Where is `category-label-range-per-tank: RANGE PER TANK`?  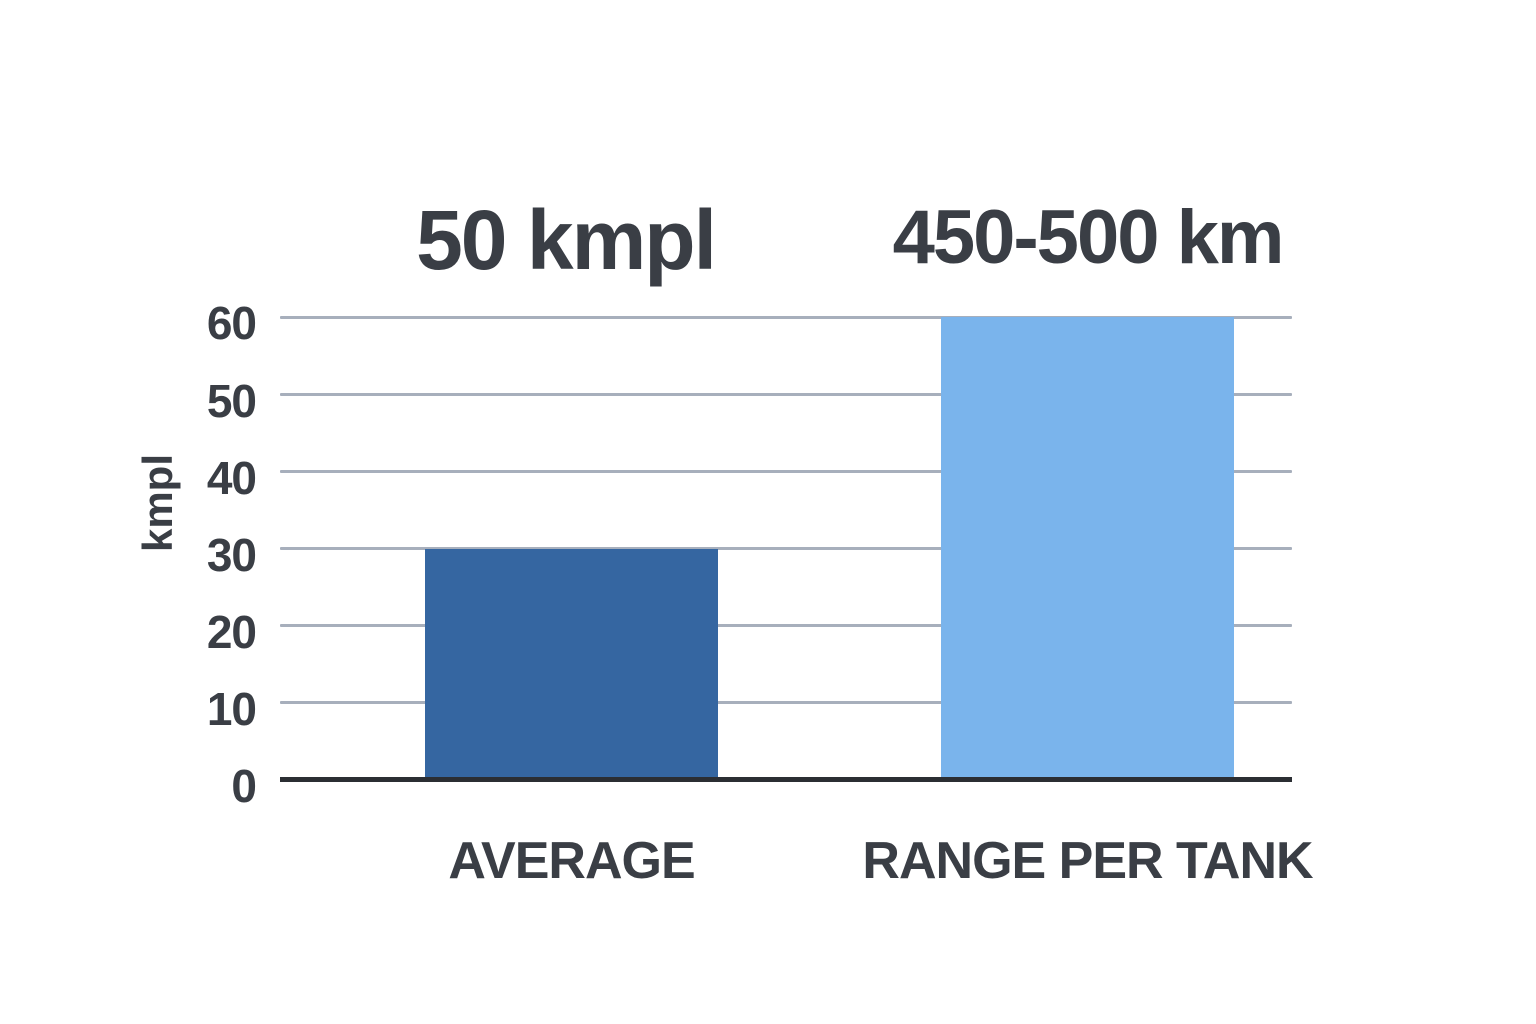 category-label-range-per-tank: RANGE PER TANK is located at coordinates (1087, 861).